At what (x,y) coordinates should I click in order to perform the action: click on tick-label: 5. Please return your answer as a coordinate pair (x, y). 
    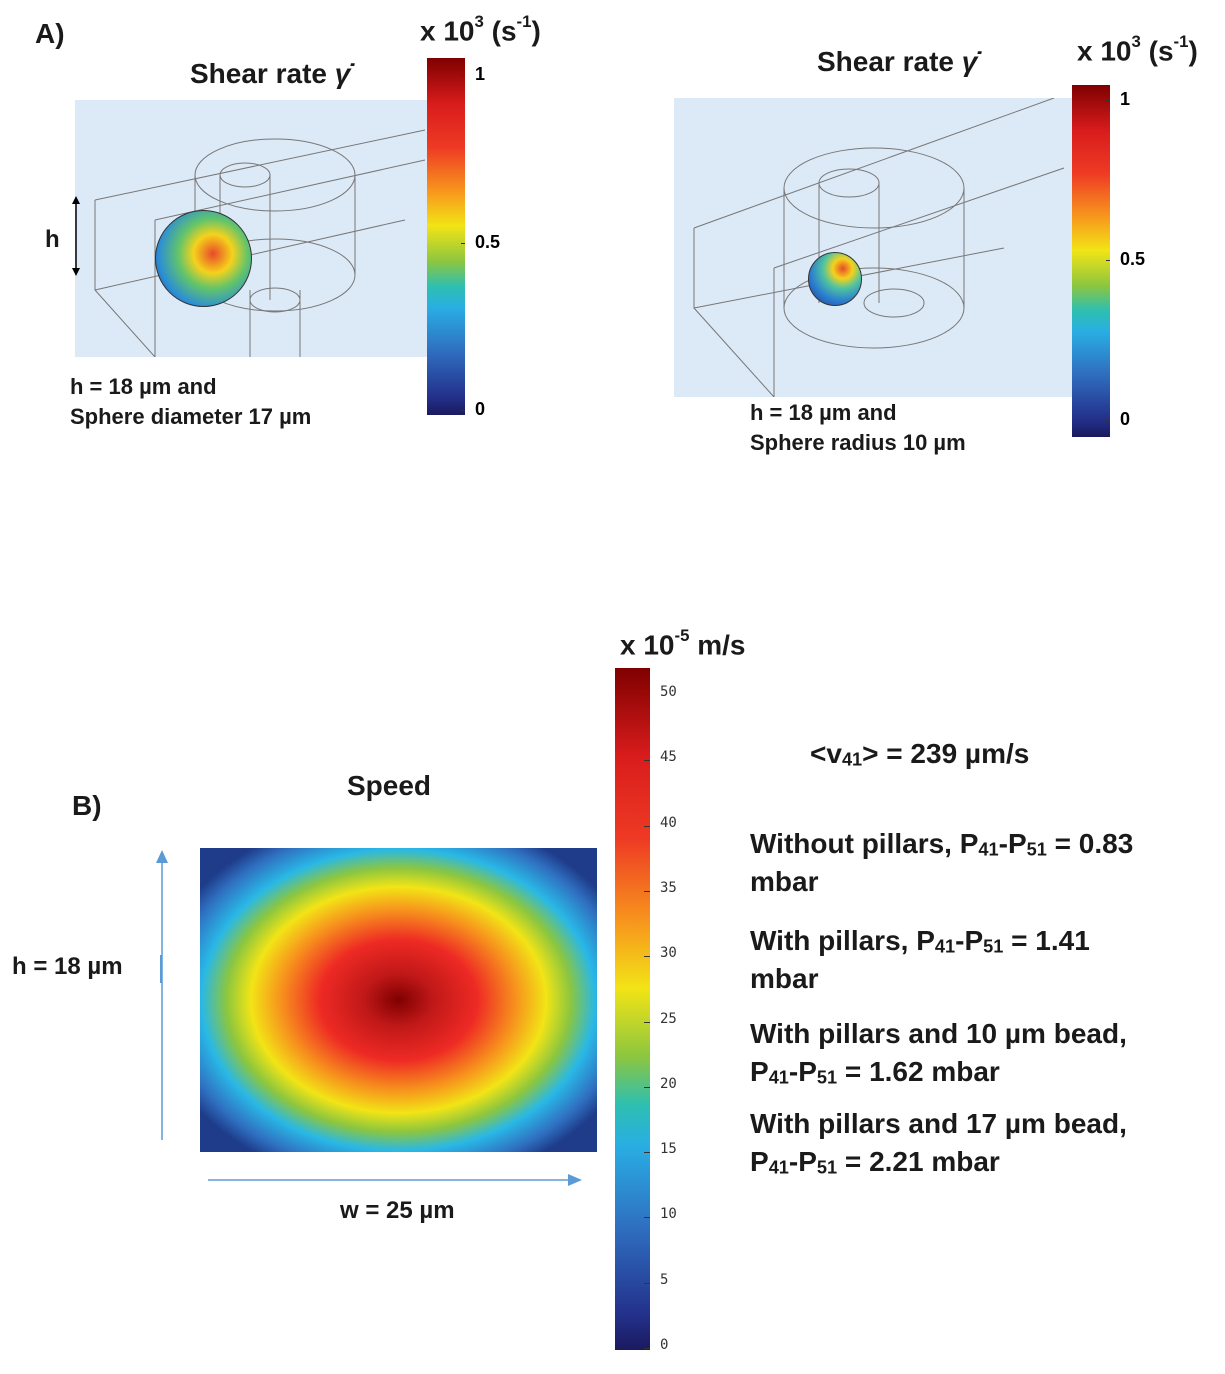
    Looking at the image, I should click on (664, 1279).